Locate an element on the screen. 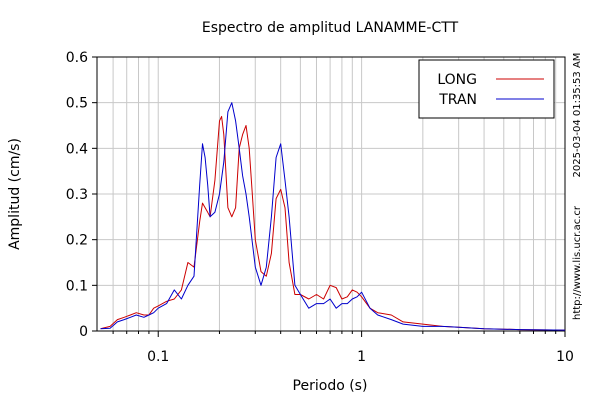  legend: LONG TRAN is located at coordinates (486, 89).